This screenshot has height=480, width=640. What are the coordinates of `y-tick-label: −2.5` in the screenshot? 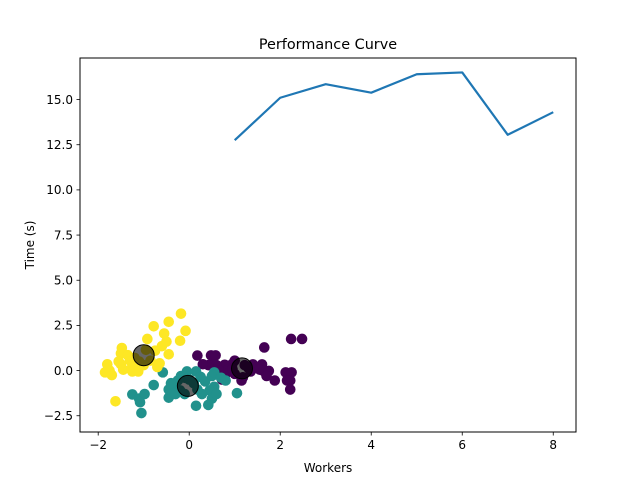 It's located at (58, 416).